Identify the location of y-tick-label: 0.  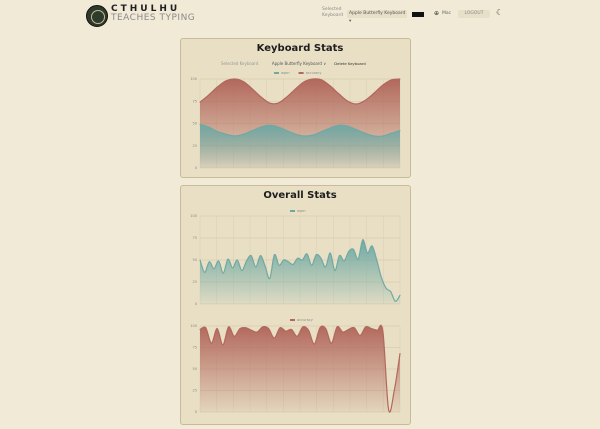
(196, 412).